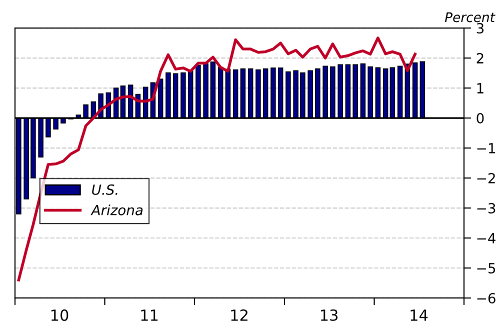 This screenshot has height=330, width=500. I want to click on y-tick-label: −6, so click(486, 298).